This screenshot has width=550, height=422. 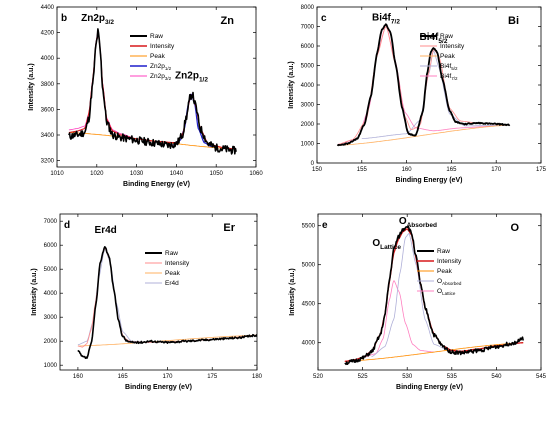 I want to click on series-line-peak, so click(x=423, y=135).